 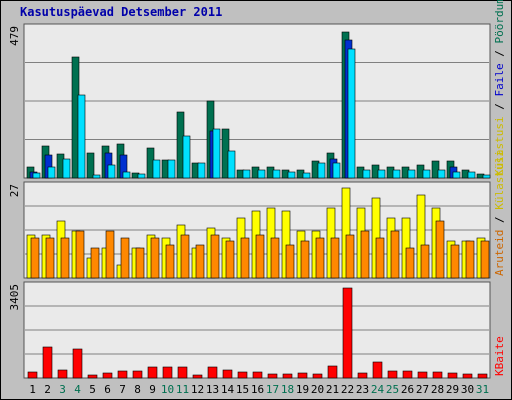 What do you see at coordinates (228, 389) in the screenshot?
I see `x-tick-label-14: 14` at bounding box center [228, 389].